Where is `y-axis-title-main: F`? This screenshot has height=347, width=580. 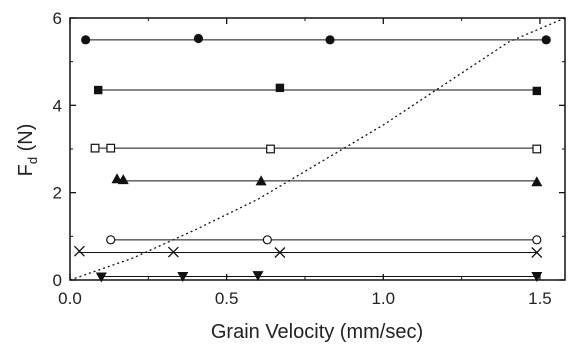
y-axis-title-main: F is located at coordinates (26, 170).